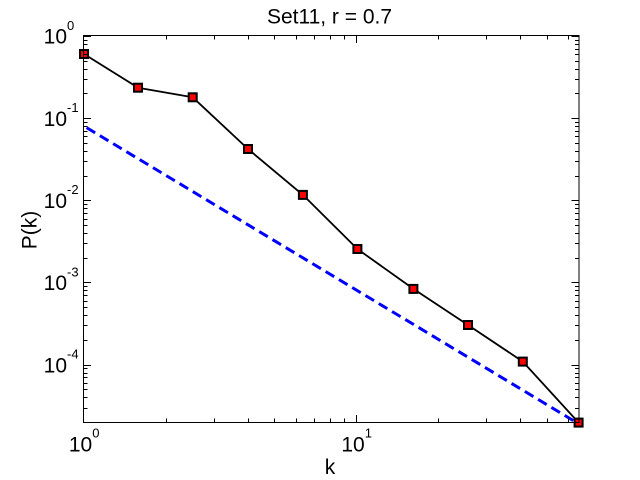 The width and height of the screenshot is (640, 480). Describe the element at coordinates (368, 433) in the screenshot. I see `svg-text: 1` at that location.